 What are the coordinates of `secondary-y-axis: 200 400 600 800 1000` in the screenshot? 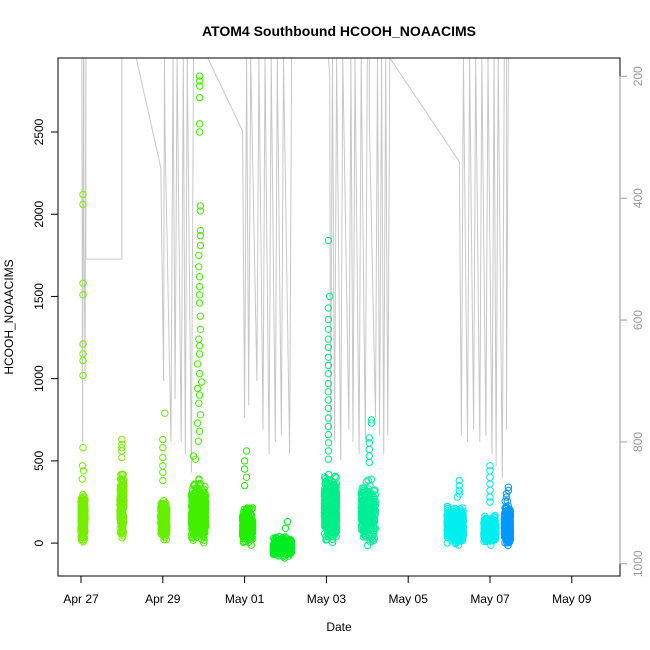 It's located at (632, 321).